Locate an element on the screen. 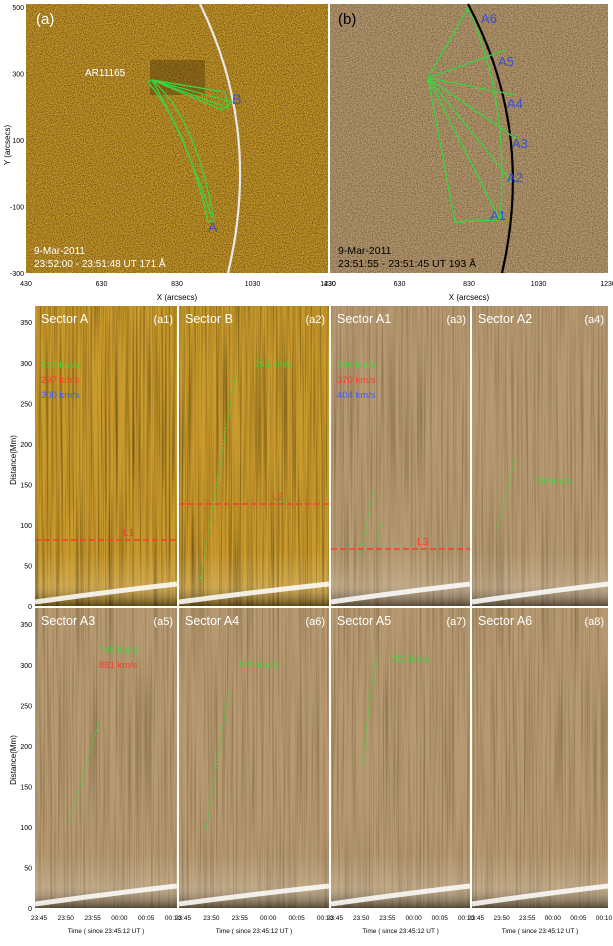  td-panel-speed-label: 313 km/s is located at coordinates (60, 365).